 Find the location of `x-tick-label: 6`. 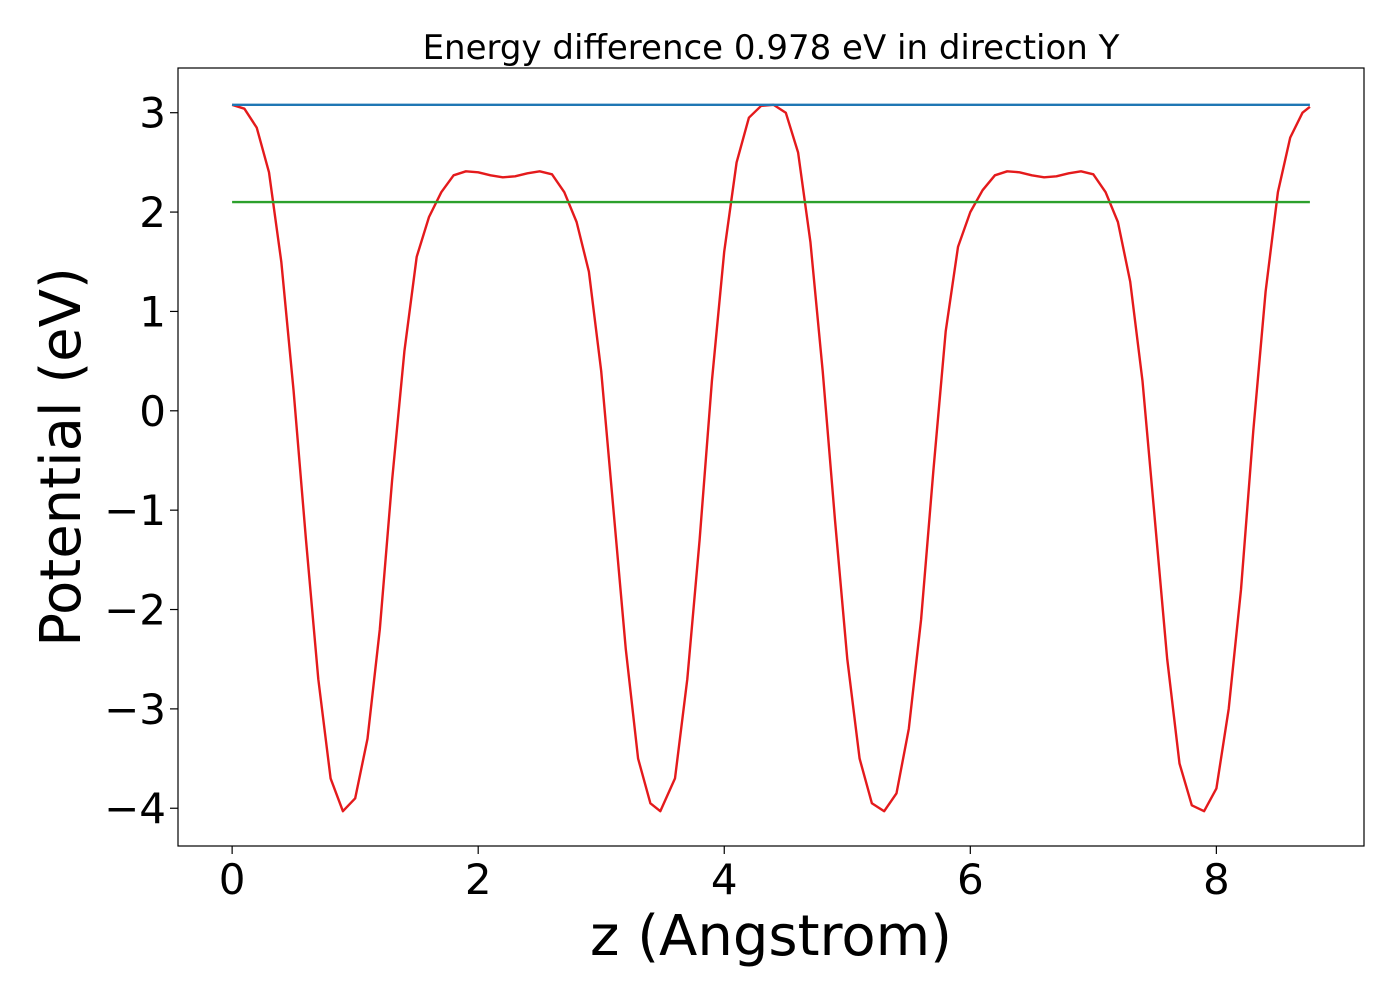

x-tick-label: 6 is located at coordinates (970, 879).